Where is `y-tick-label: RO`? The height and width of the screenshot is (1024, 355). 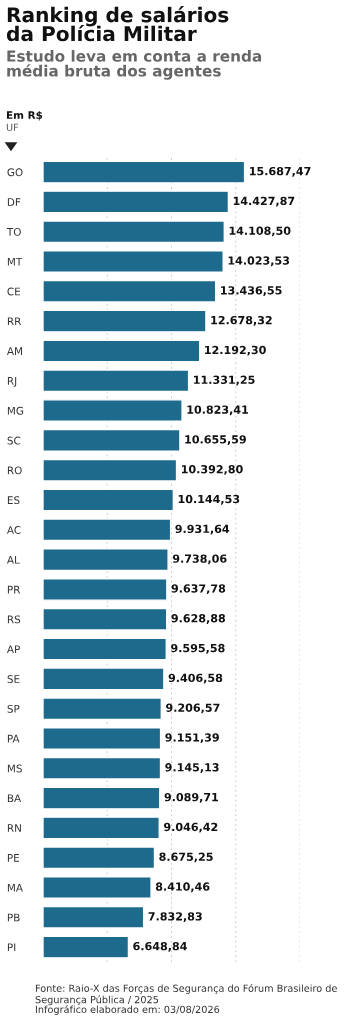 y-tick-label: RO is located at coordinates (14, 470).